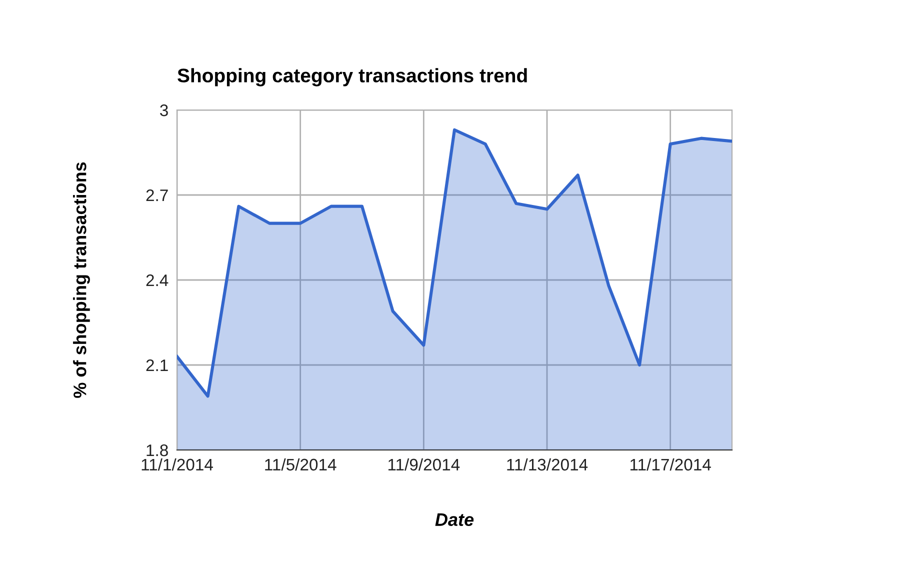 The image size is (905, 562). I want to click on x-tick-label: 11/13/2014, so click(547, 464).